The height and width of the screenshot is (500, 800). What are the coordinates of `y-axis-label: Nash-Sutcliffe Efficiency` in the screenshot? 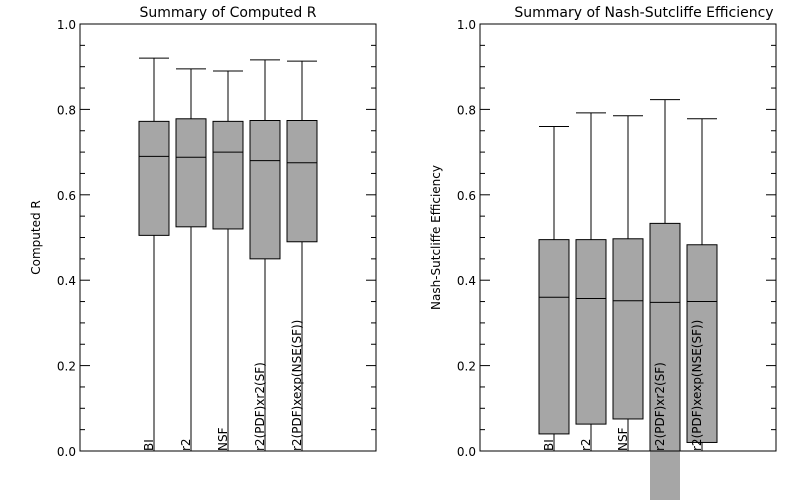 It's located at (436, 237).